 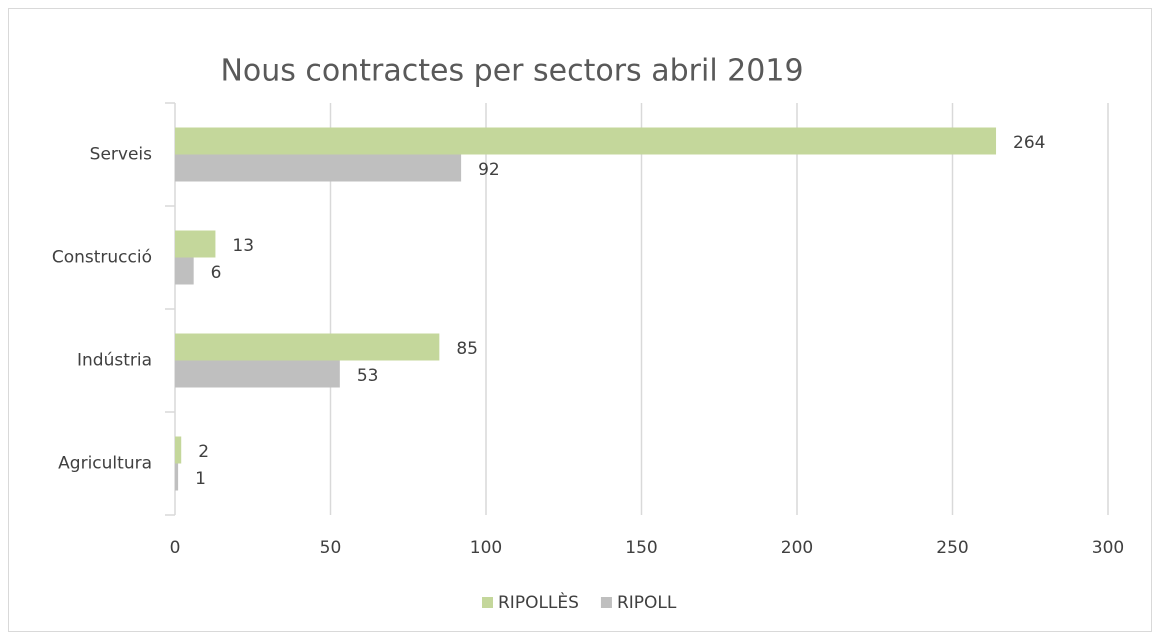 I want to click on x-tick-label: 150, so click(x=641, y=548).